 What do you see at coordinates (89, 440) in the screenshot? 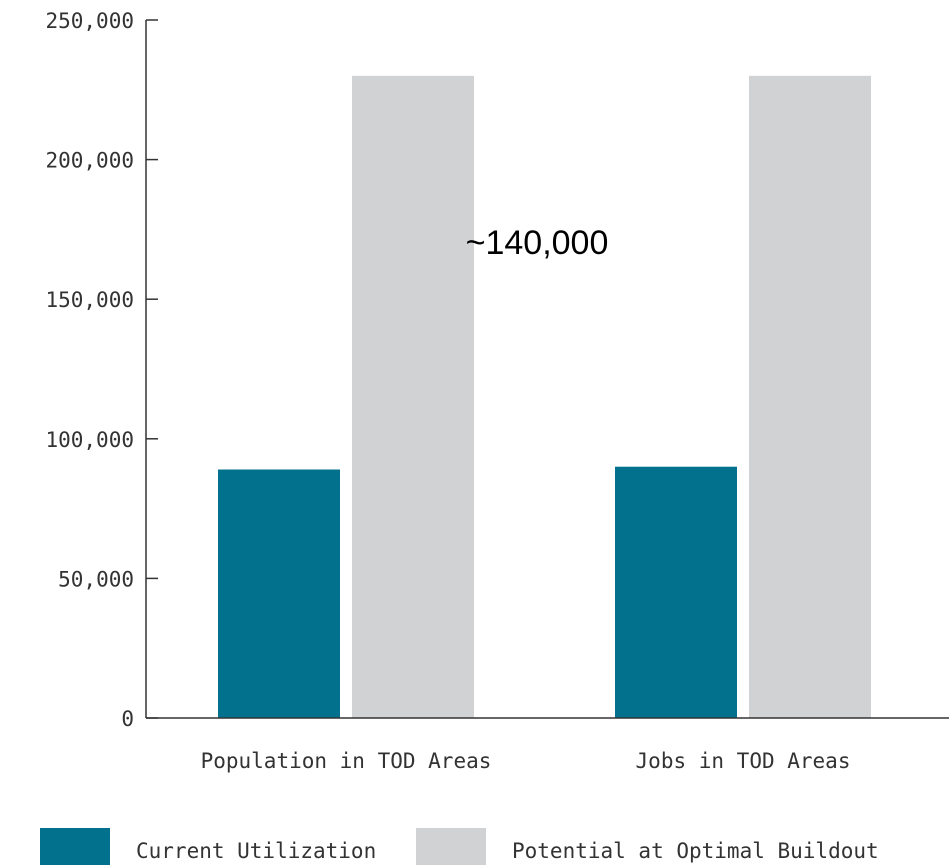
I see `y-tick-label: 100,000` at bounding box center [89, 440].